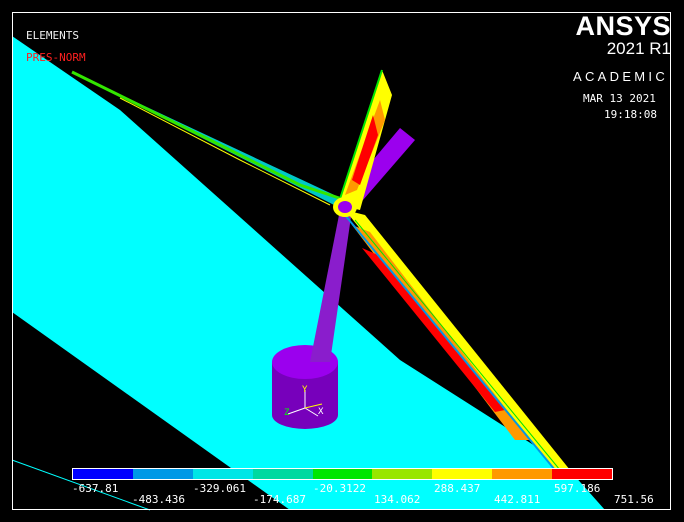 The image size is (684, 522). Describe the element at coordinates (219, 488) in the screenshot. I see `legend-tick: -329.061` at that location.